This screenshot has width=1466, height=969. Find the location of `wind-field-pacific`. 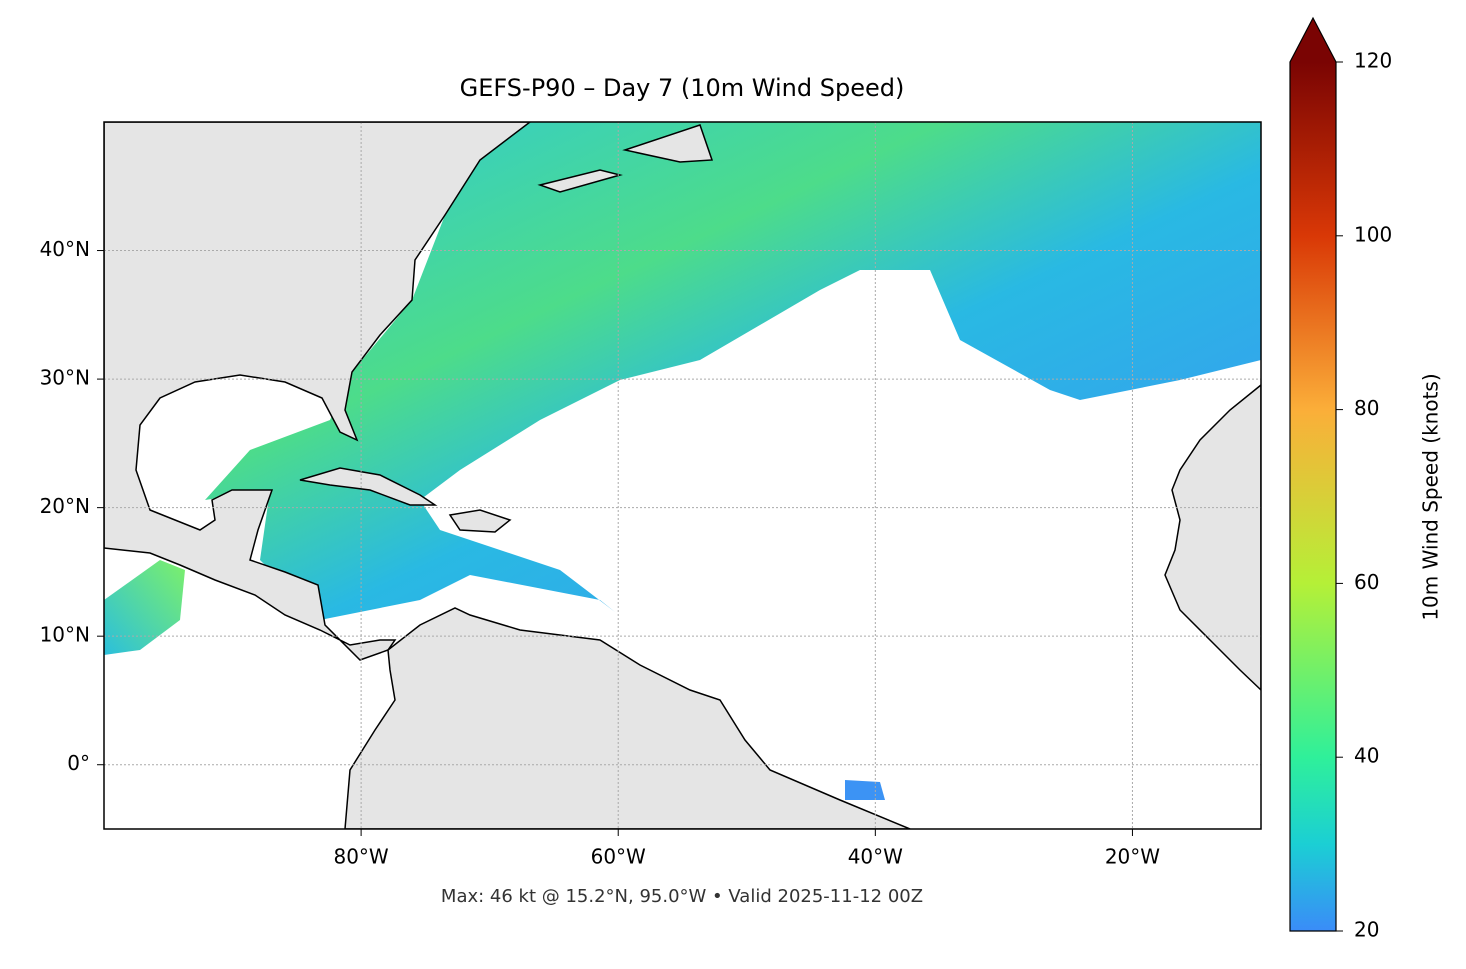

wind-field-pacific is located at coordinates (144, 607).